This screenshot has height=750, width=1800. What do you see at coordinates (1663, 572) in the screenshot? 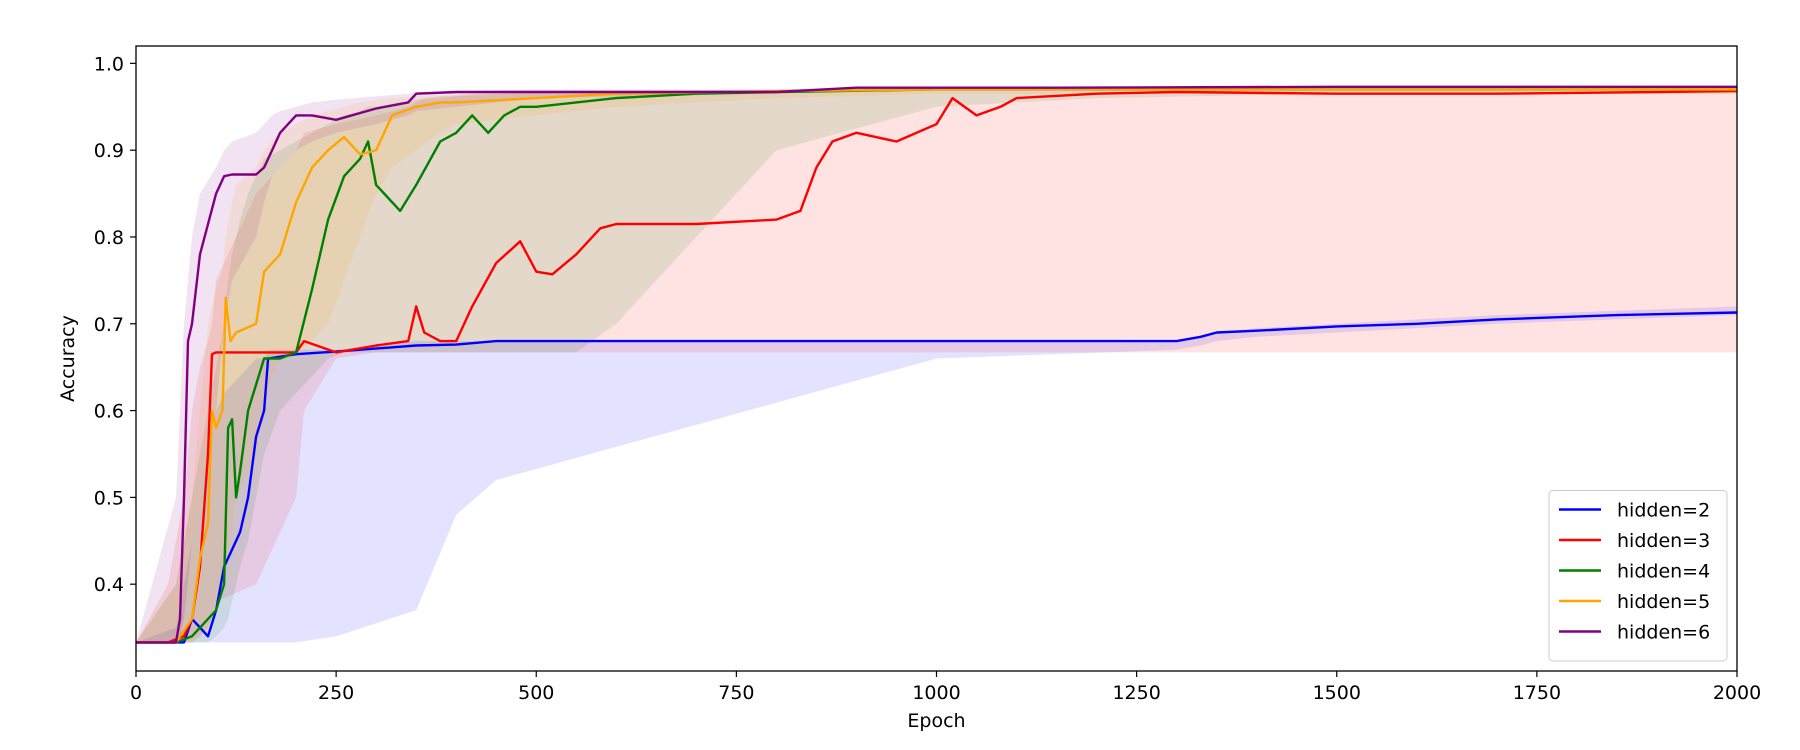
I see `legend-label: hidden=4` at bounding box center [1663, 572].